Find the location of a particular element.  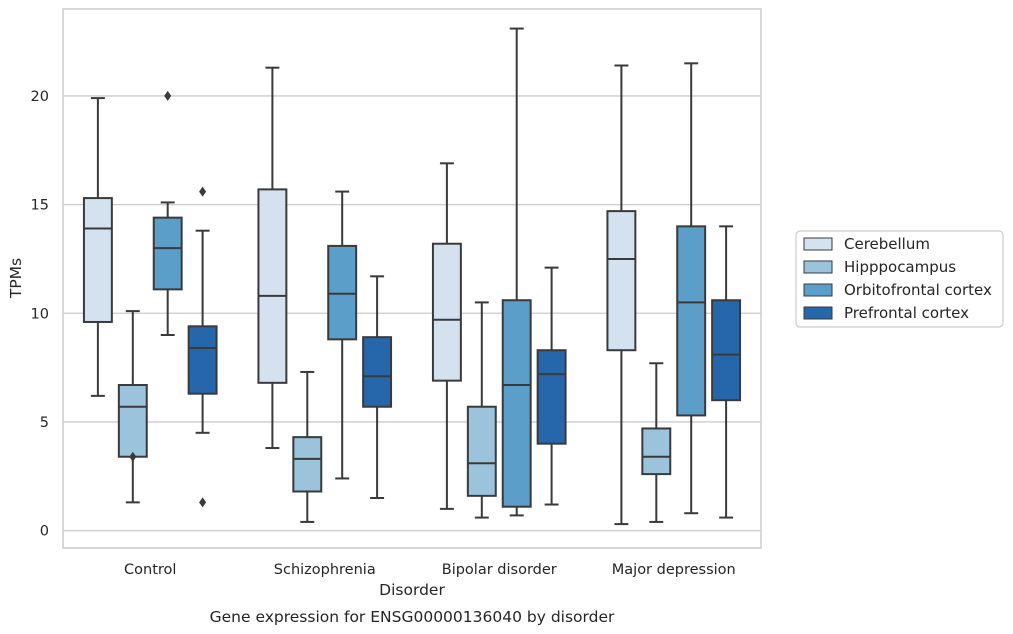

legend-label: Cerebellum is located at coordinates (887, 244).